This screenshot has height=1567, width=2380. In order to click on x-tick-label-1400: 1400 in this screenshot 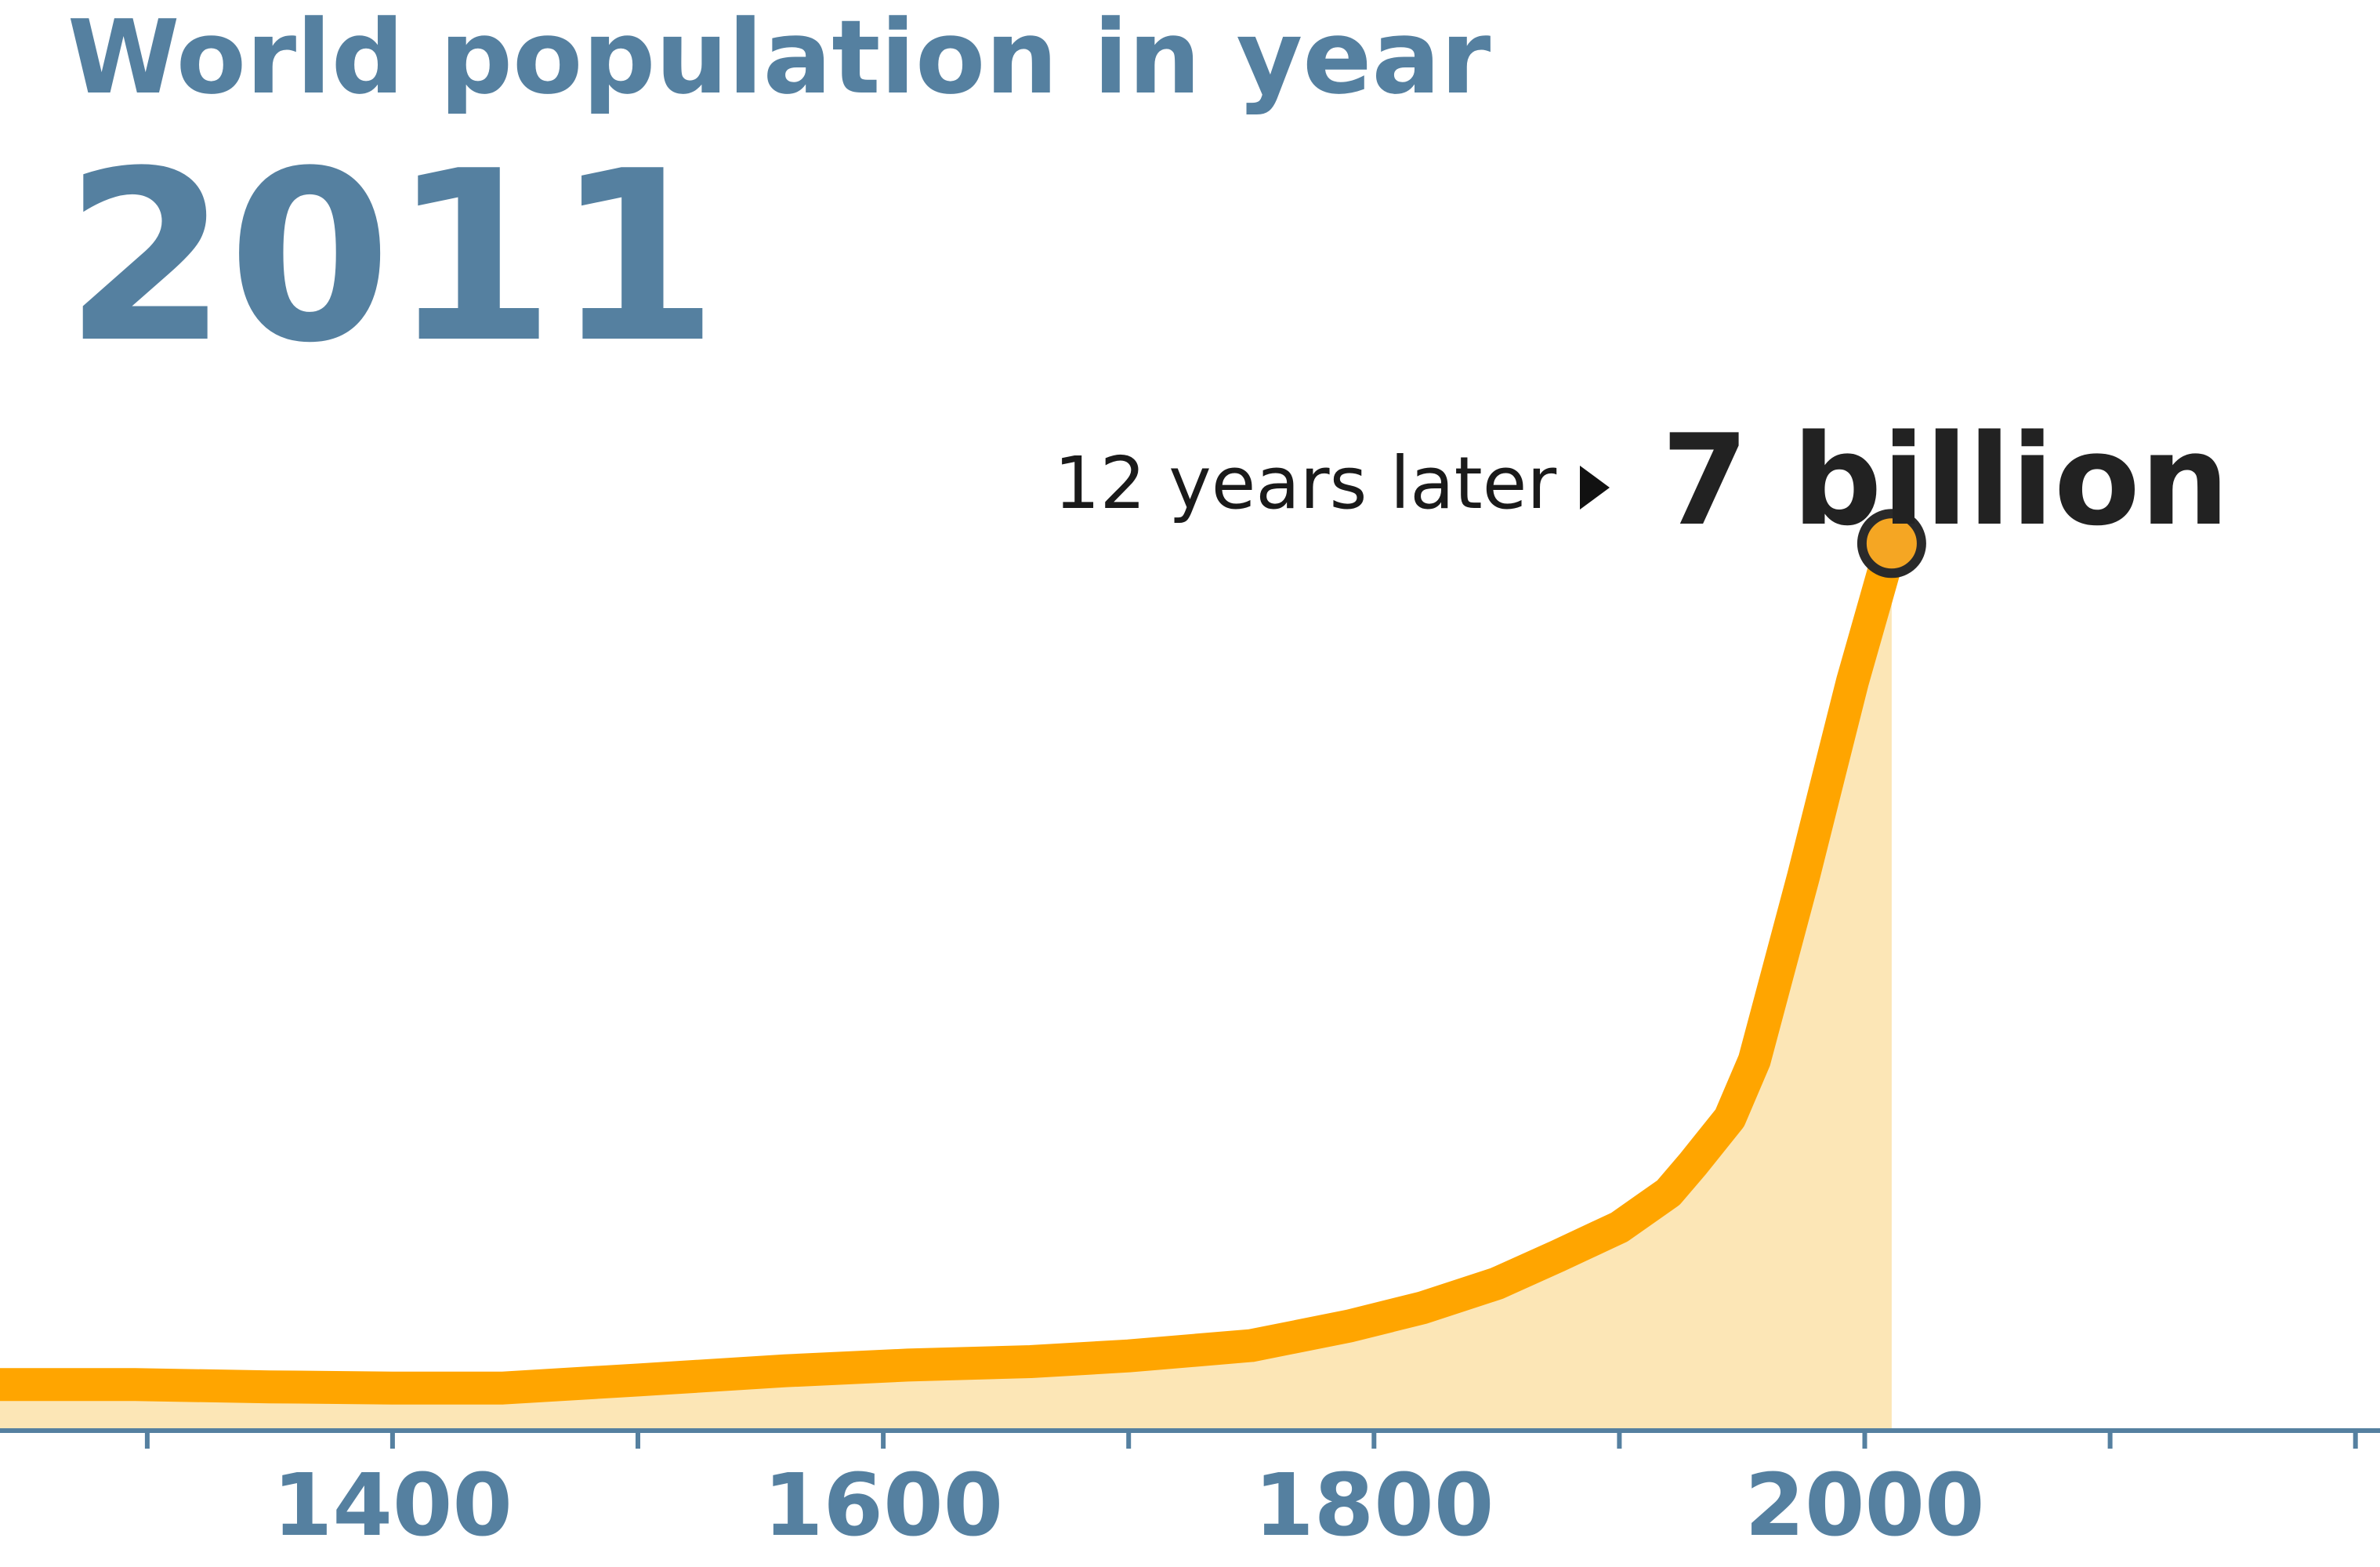, I will do `click(393, 1505)`.